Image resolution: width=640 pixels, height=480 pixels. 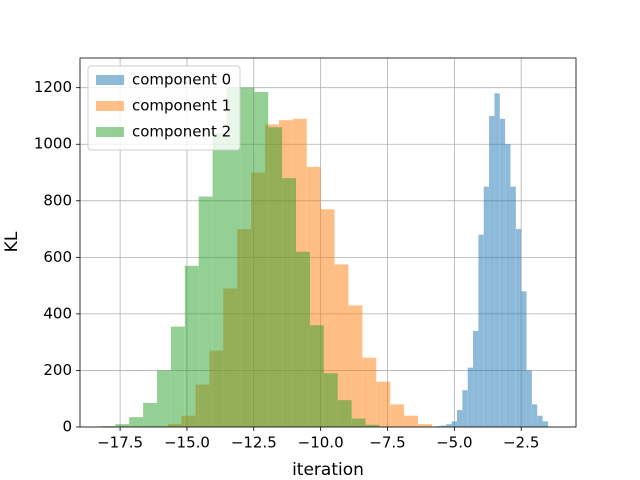 What do you see at coordinates (12, 241) in the screenshot?
I see `y-axis-label: KL` at bounding box center [12, 241].